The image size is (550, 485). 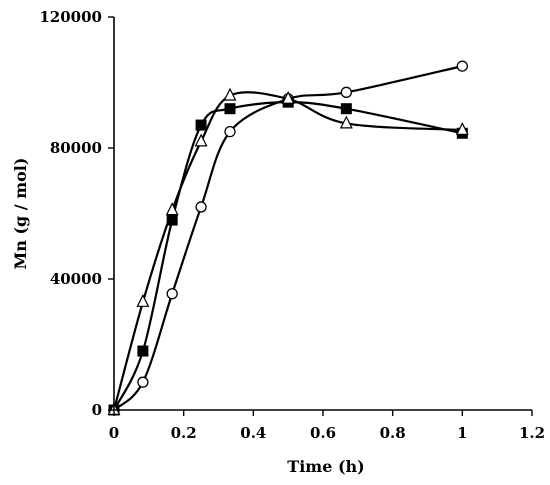 What do you see at coordinates (532, 433) in the screenshot?
I see `x-tick-label: 1.2` at bounding box center [532, 433].